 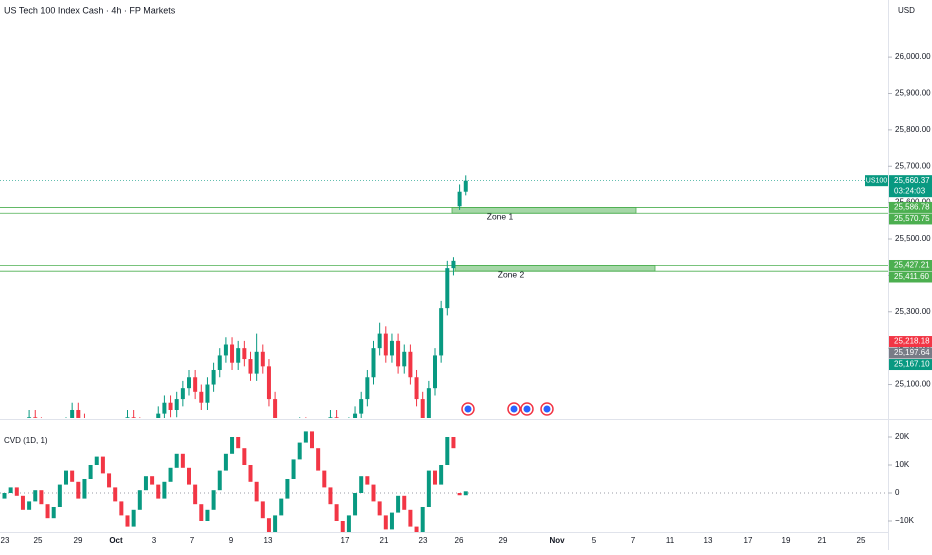 I want to click on x-tick-label: 5, so click(x=594, y=540).